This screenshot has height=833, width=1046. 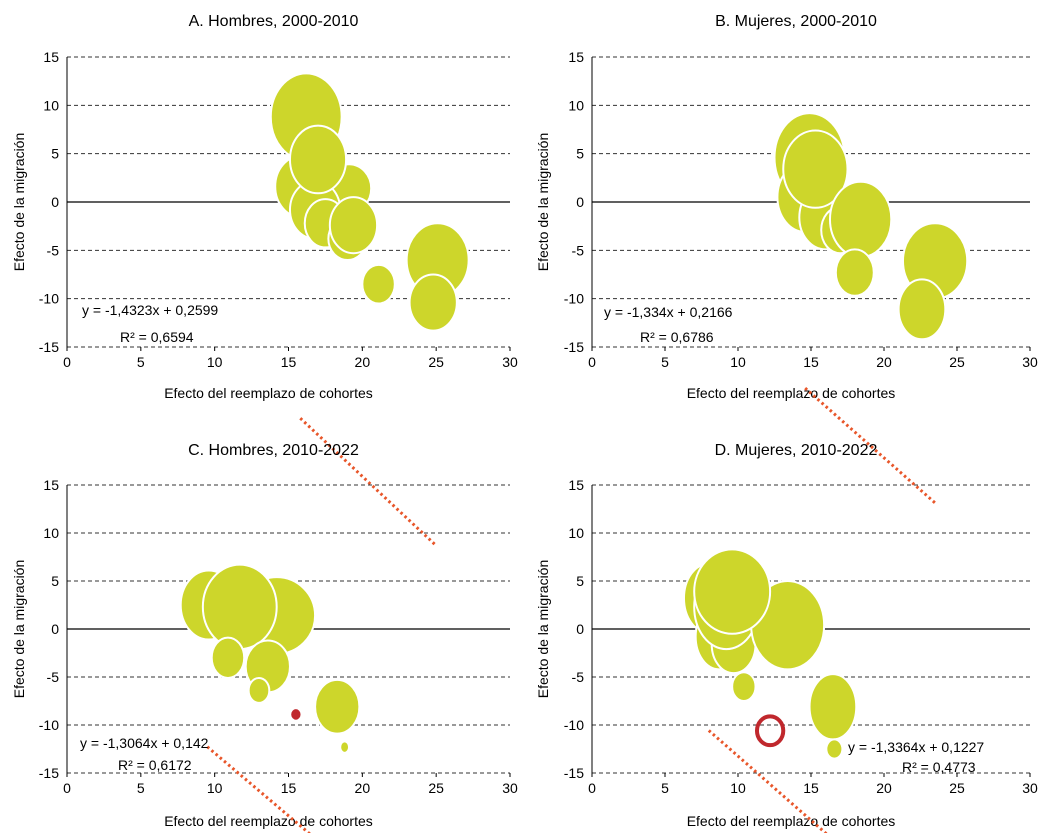 I want to click on r-squared-label: R² = 0,6594, so click(x=157, y=337).